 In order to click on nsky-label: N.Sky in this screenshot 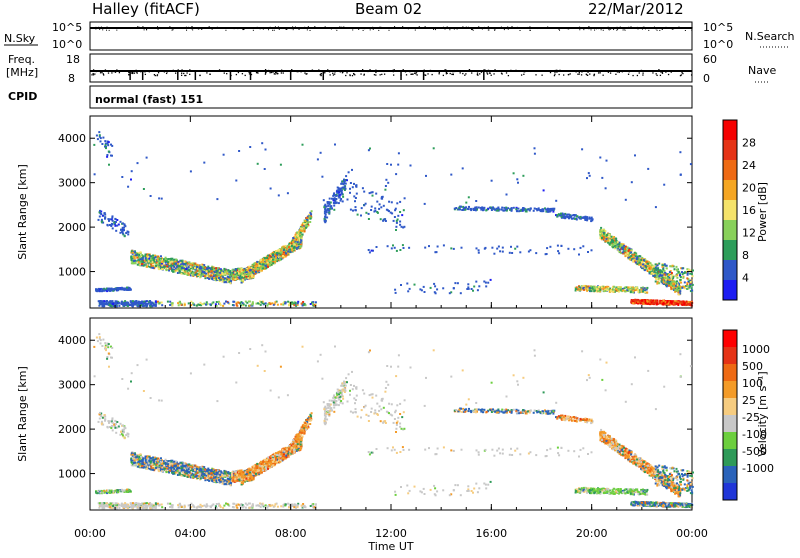, I will do `click(20, 38)`.